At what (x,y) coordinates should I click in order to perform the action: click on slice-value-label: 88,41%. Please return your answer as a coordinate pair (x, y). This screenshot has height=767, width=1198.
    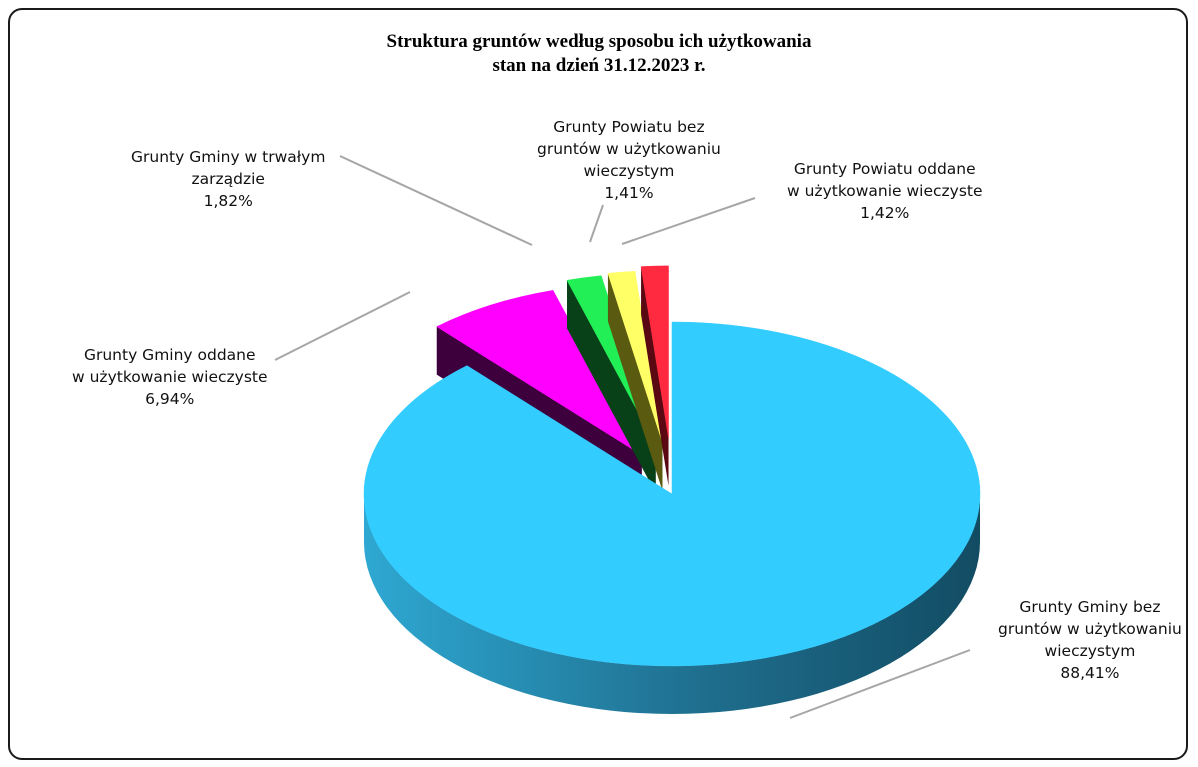
    Looking at the image, I should click on (1090, 673).